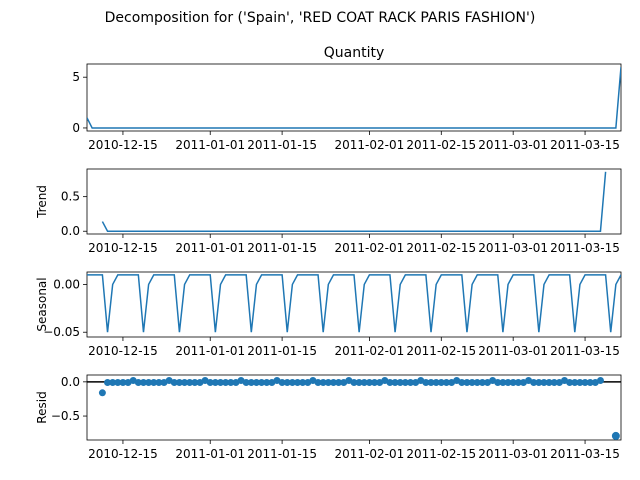  I want to click on trend-ytick-label: 0.0, so click(70, 231).